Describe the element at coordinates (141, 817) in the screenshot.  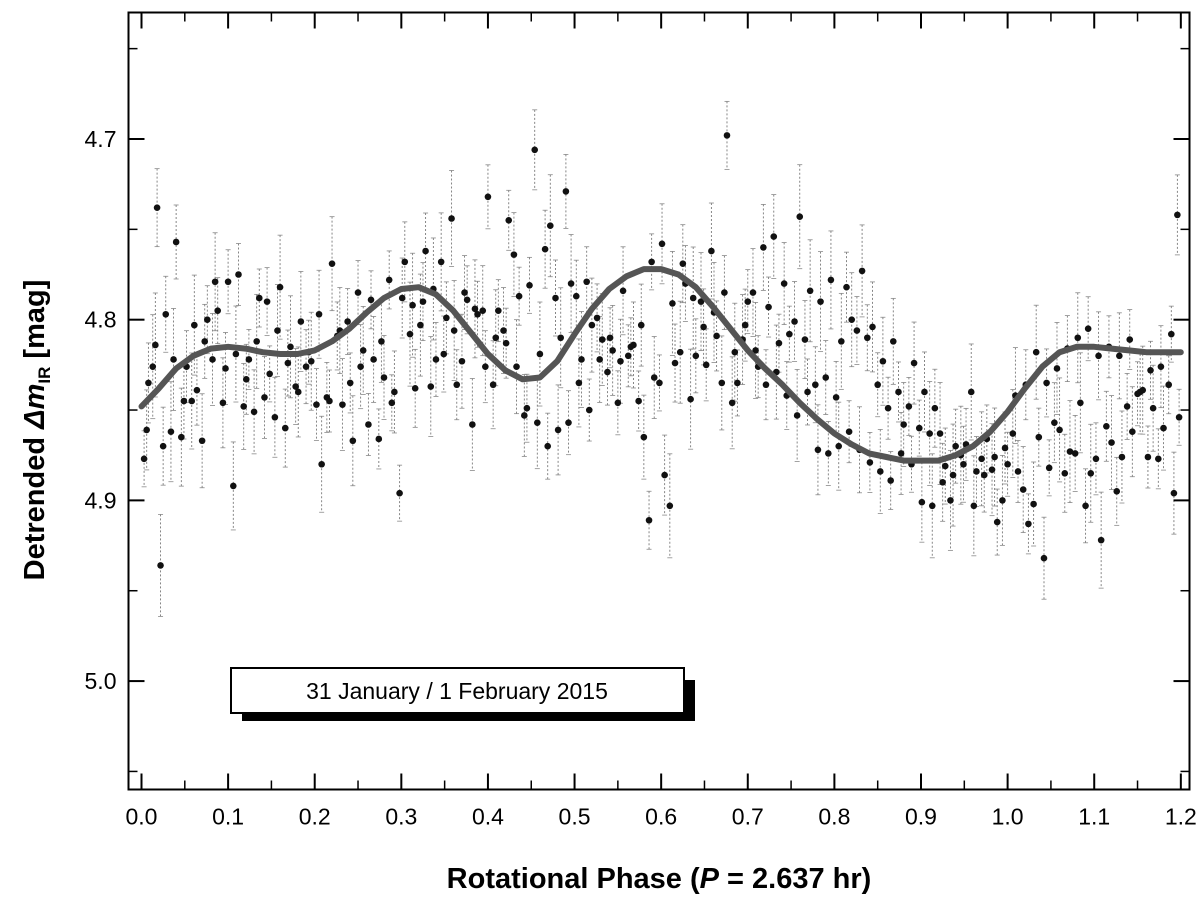
I see `x-tick-label: 0.0` at that location.